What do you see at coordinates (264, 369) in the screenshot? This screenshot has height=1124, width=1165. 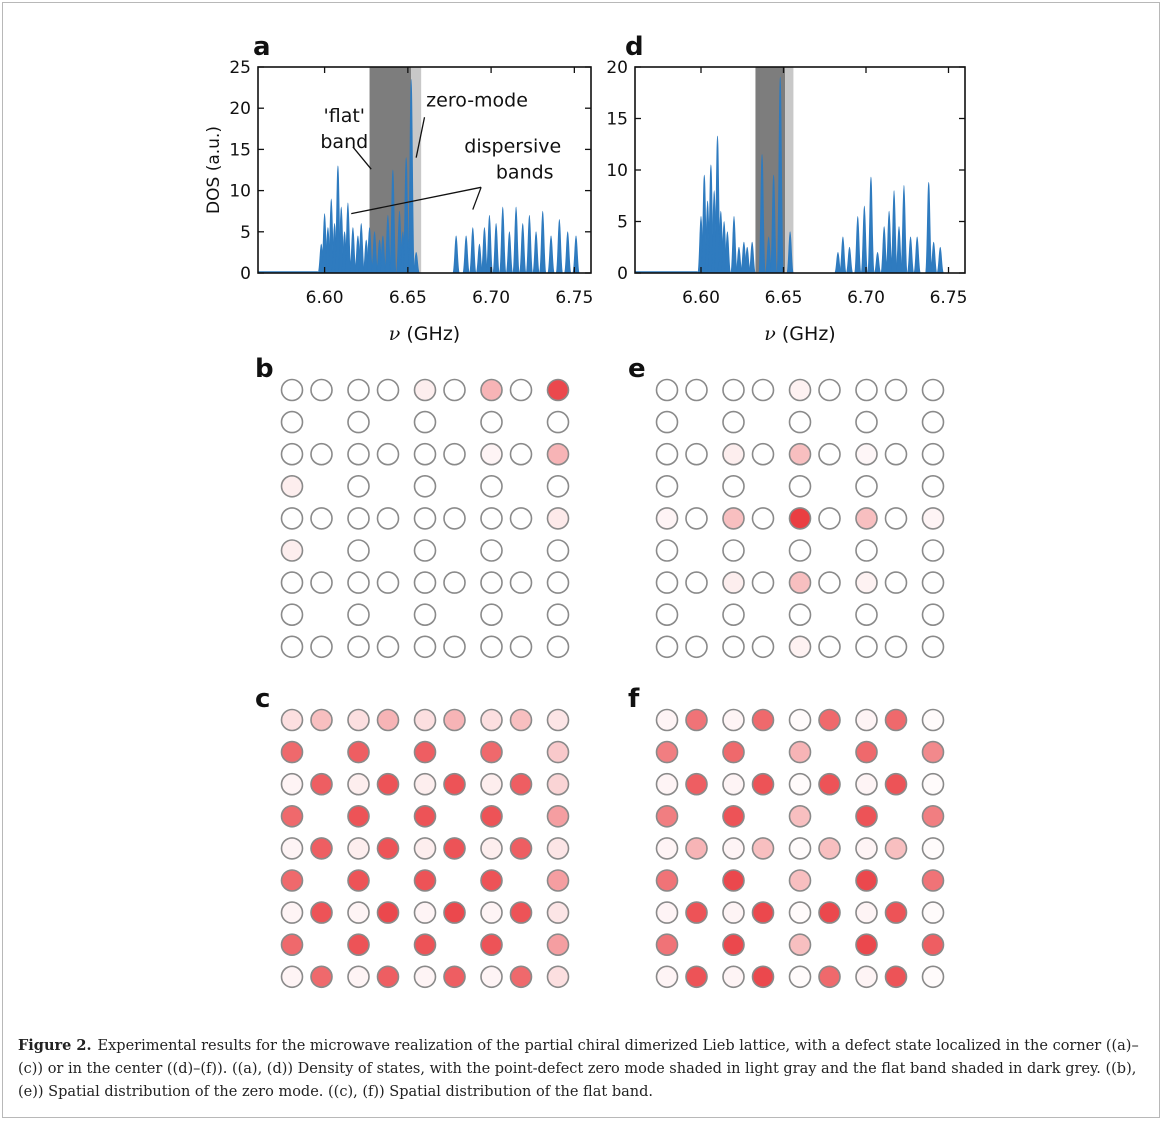 I see `panel-letter-b: b` at bounding box center [264, 369].